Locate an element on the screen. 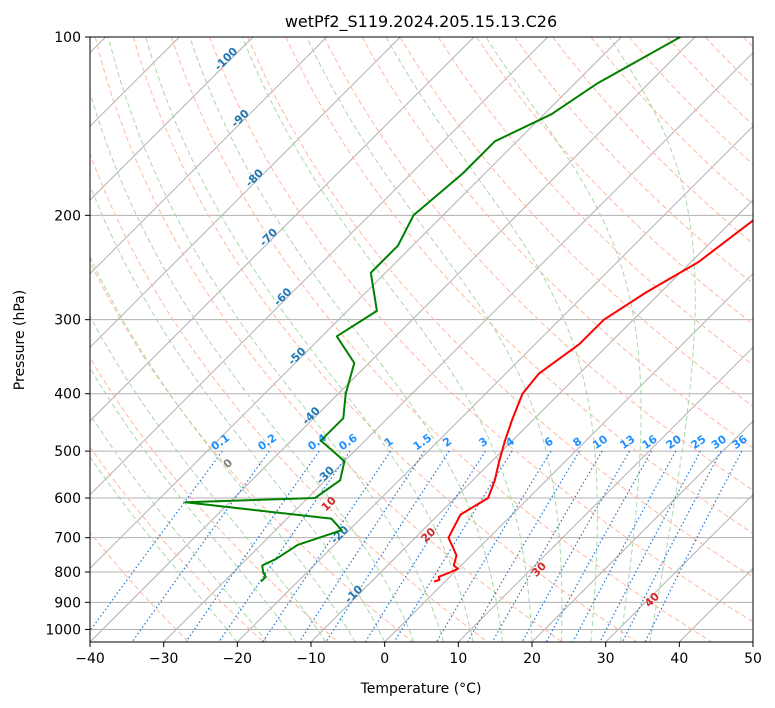 This screenshot has height=708, width=775. mixing-ratio-label: 8 is located at coordinates (578, 442).